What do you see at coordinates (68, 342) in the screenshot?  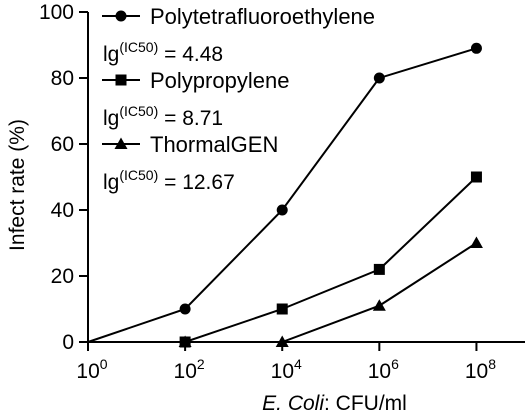 I see `y-tick-label: 0` at bounding box center [68, 342].